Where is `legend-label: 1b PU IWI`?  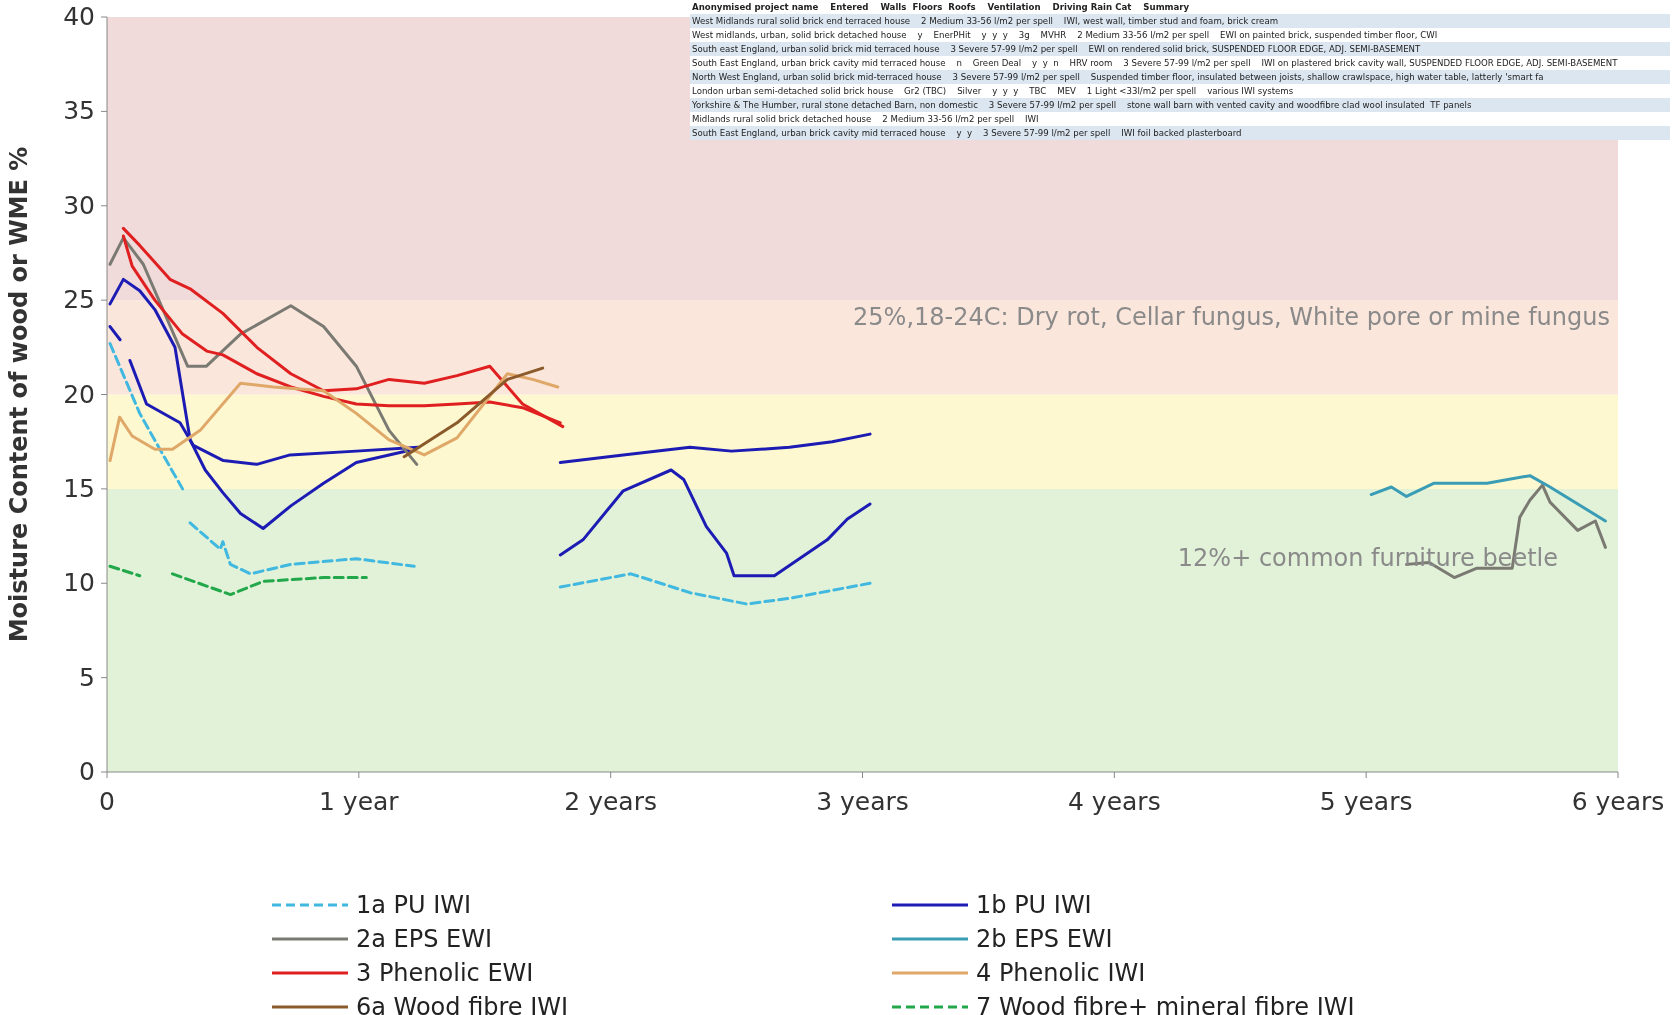 legend-label: 1b PU IWI is located at coordinates (1034, 905).